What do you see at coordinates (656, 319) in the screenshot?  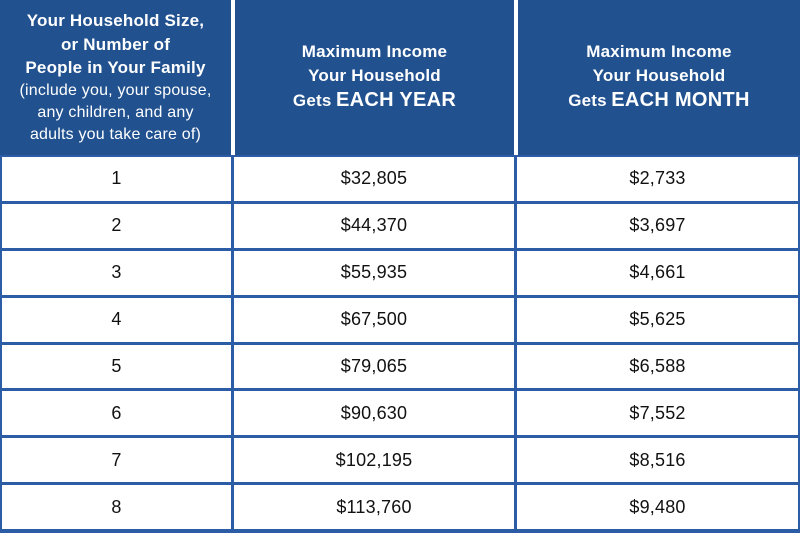 I see `monthly-income-cell: $5,625` at bounding box center [656, 319].